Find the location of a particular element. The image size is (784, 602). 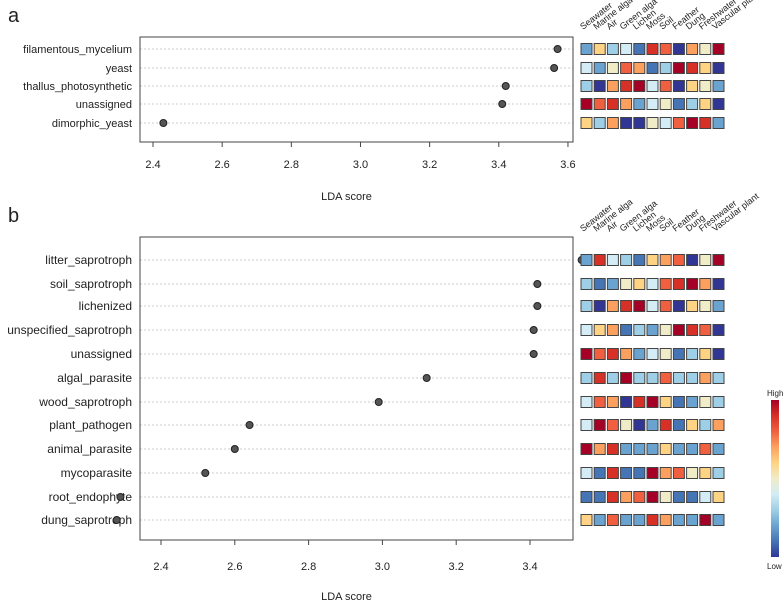

legend-high-label: High is located at coordinates (775, 393).